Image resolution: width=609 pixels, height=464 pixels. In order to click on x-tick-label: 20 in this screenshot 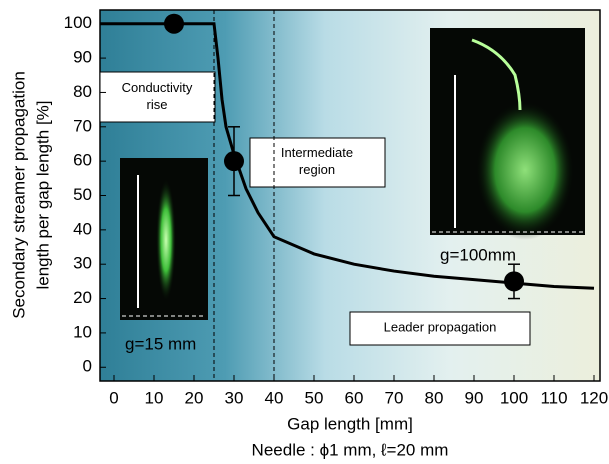, I will do `click(194, 397)`.